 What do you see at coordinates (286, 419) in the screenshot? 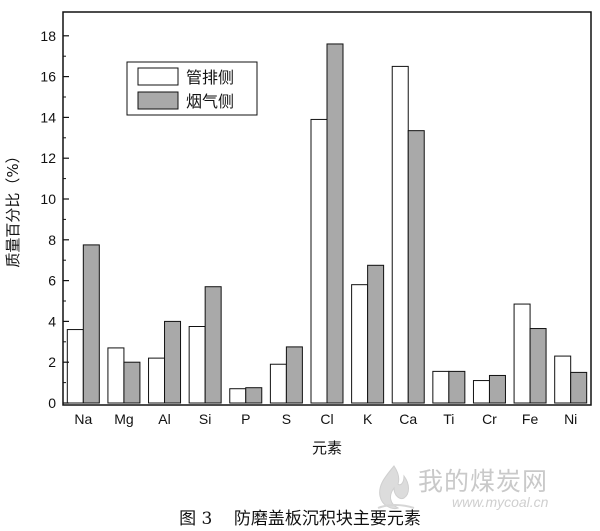
I see `x-tick-label-s: S` at bounding box center [286, 419].